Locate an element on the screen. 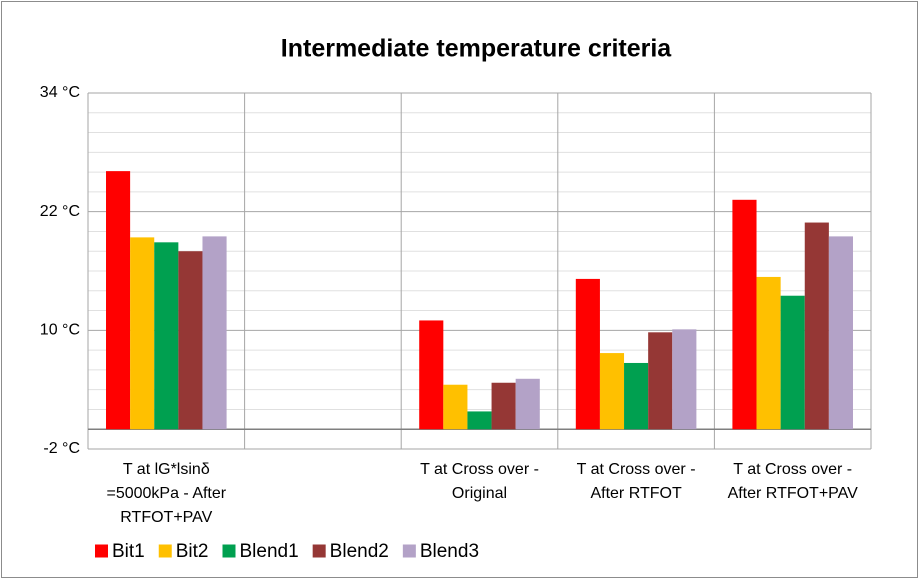  y-tick-label: 22 °C is located at coordinates (60, 211).